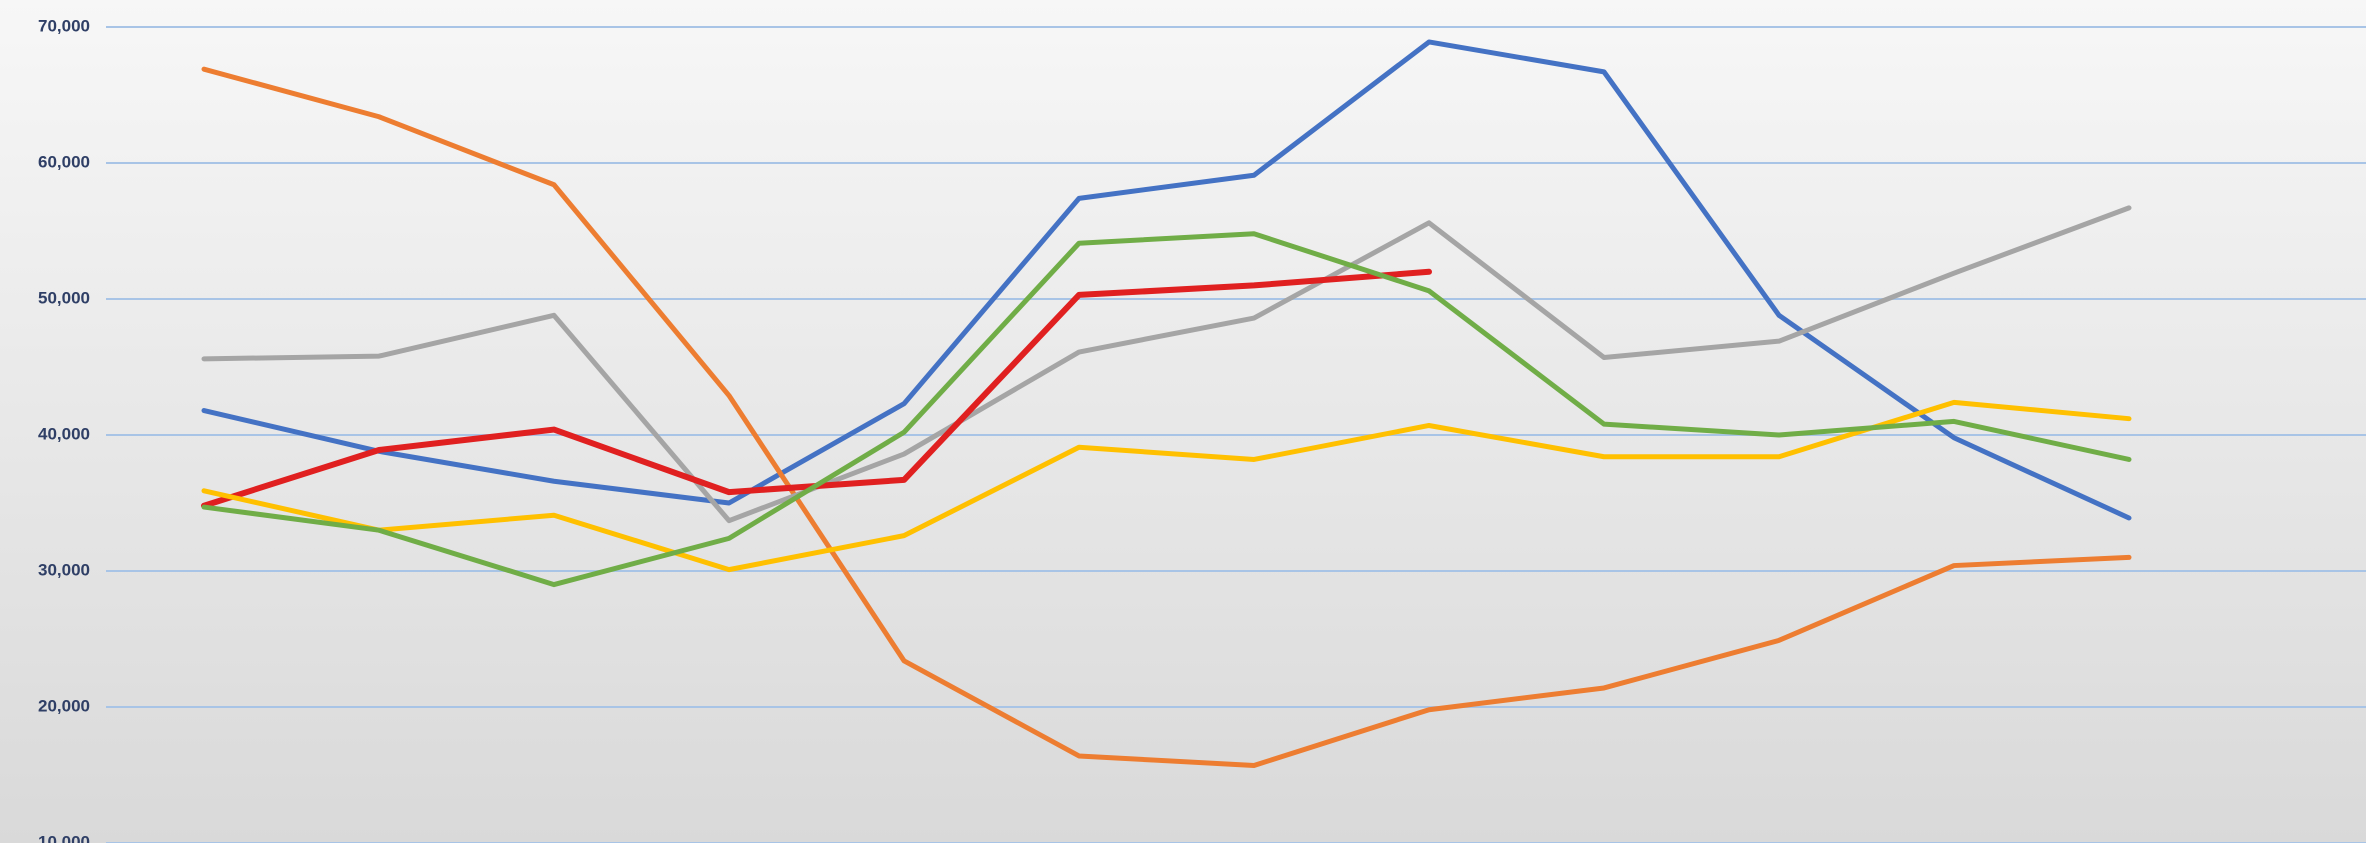 Image resolution: width=2366 pixels, height=843 pixels. What do you see at coordinates (64, 569) in the screenshot?
I see `y-tick-label: 30,000` at bounding box center [64, 569].